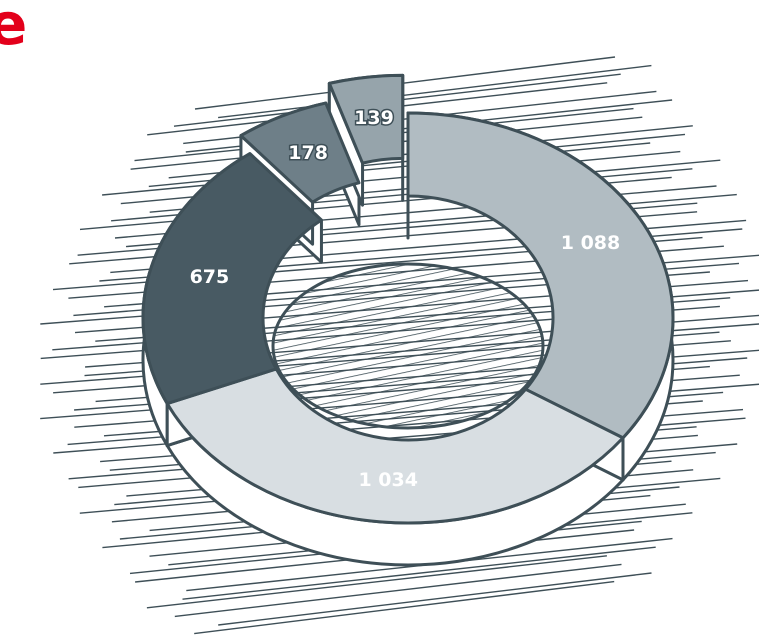 This screenshot has height=635, width=759. I want to click on data-label: 1 088, so click(591, 243).